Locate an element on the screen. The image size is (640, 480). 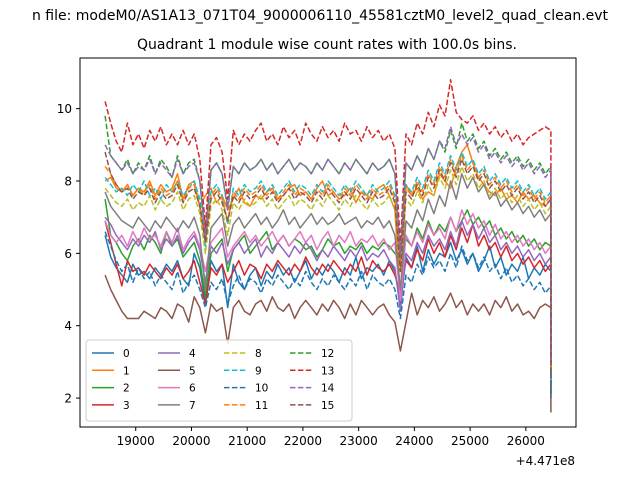
x-tick-label: 23000 is located at coordinates (359, 441).